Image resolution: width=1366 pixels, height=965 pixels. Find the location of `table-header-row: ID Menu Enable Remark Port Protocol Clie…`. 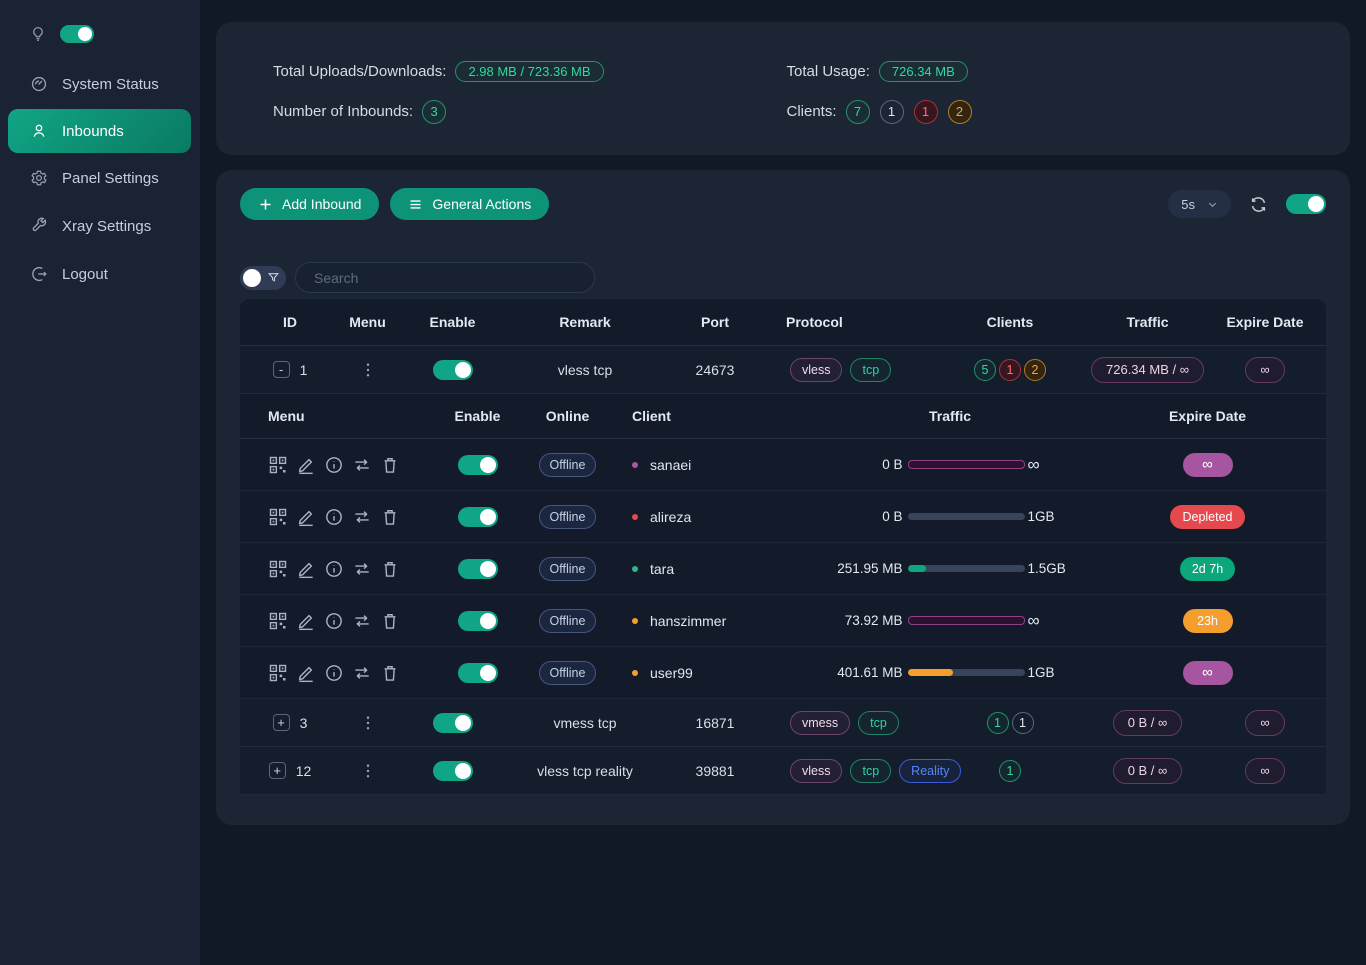

table-header-row: ID Menu Enable Remark Port Protocol Clie… is located at coordinates (783, 322).